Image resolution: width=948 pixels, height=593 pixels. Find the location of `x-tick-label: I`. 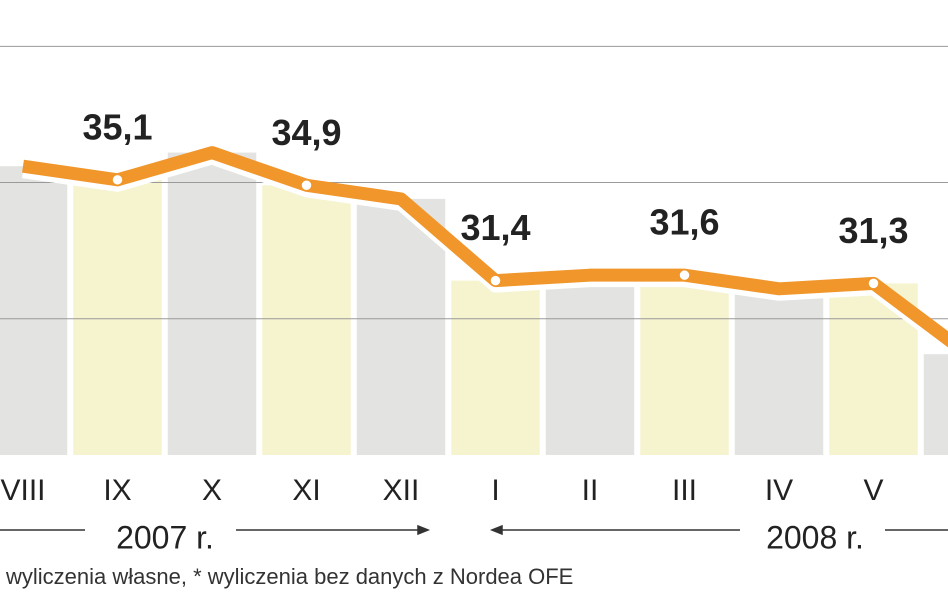

x-tick-label: I is located at coordinates (495, 490).